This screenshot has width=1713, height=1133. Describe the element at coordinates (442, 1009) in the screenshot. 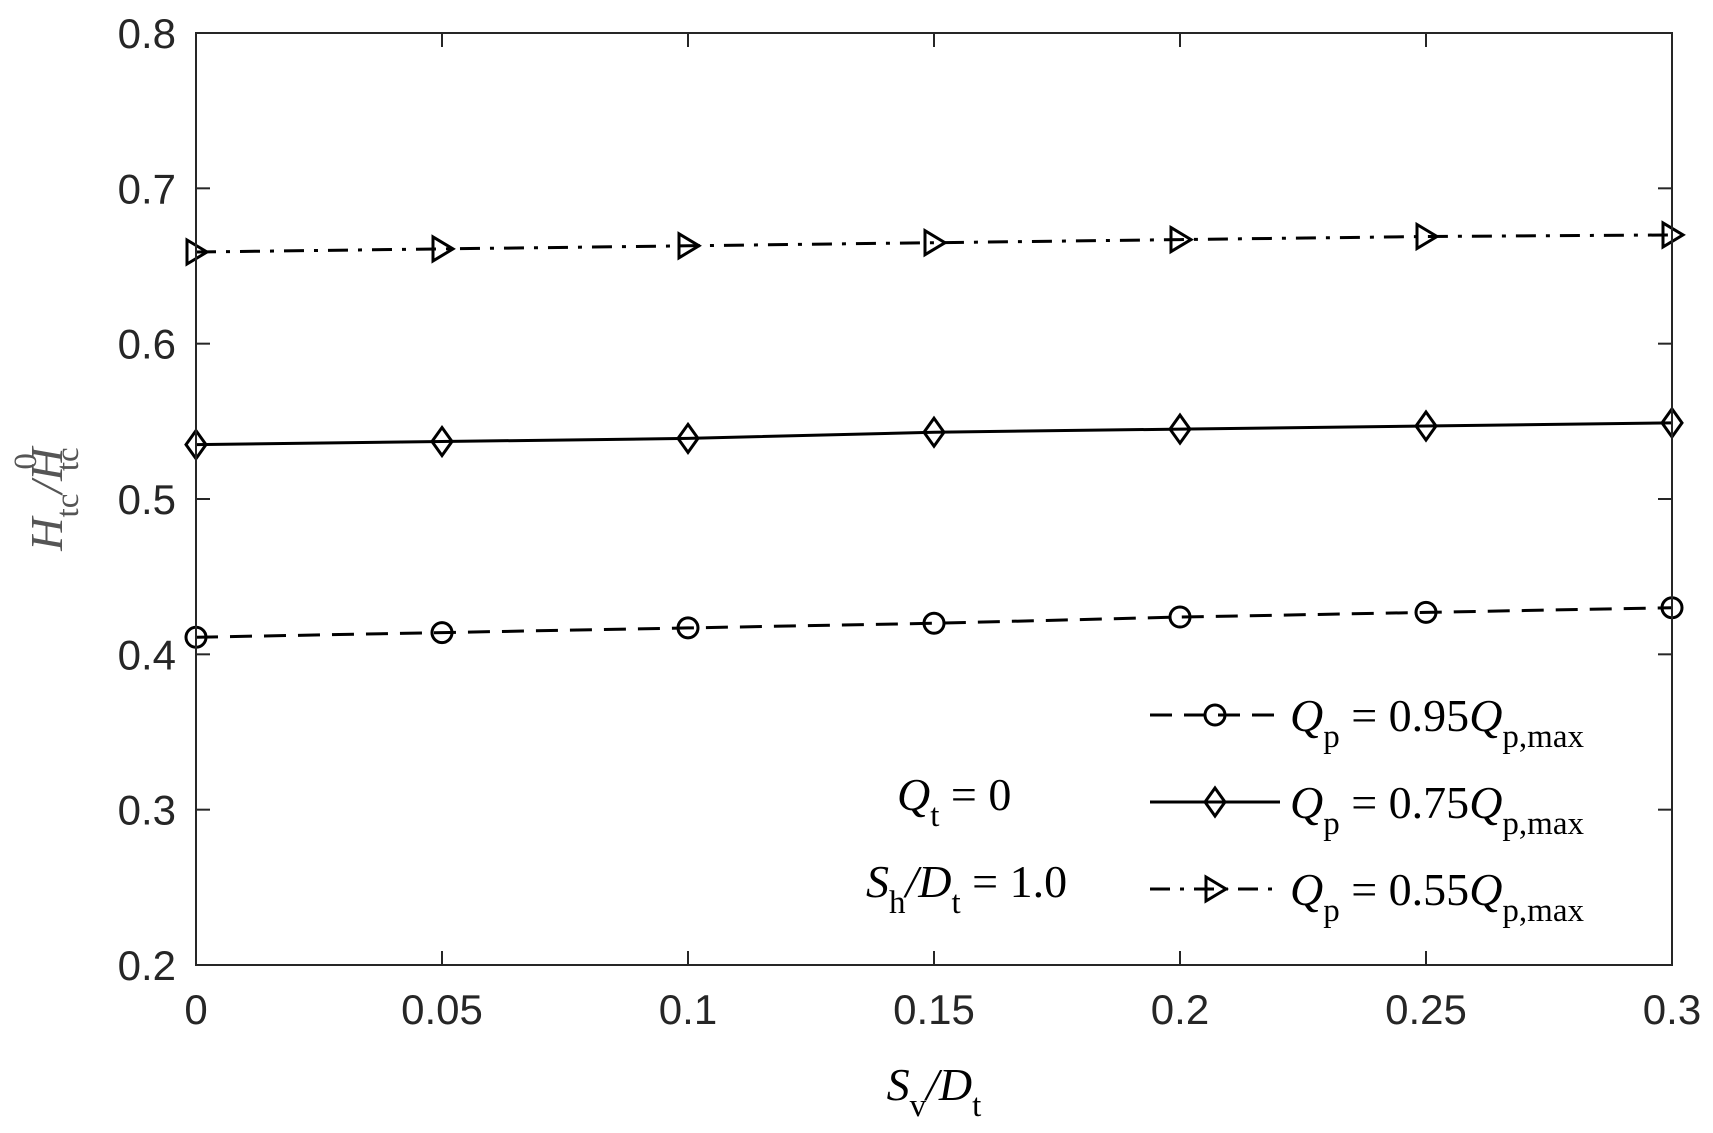

I see `x-tick-label: 0.05` at that location.